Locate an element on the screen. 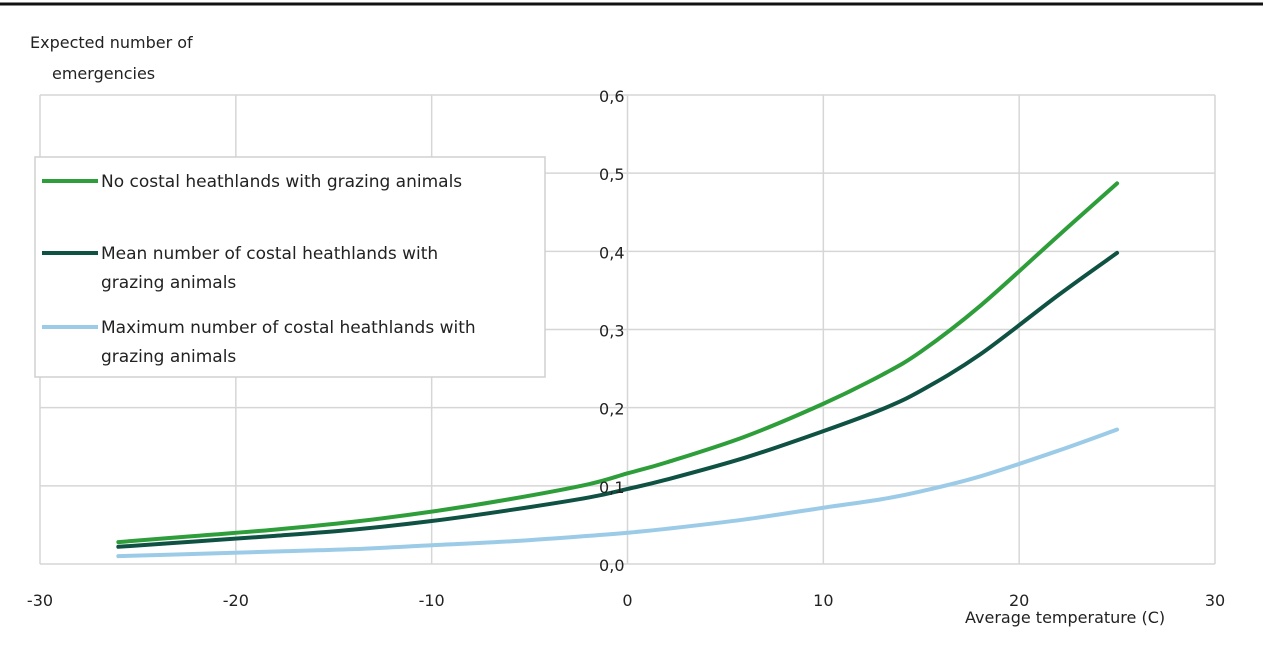  y-axis-tick-labels: 0,0 0,1 0,2 0,3 0,4 0,5 0,6 is located at coordinates (611, 331).